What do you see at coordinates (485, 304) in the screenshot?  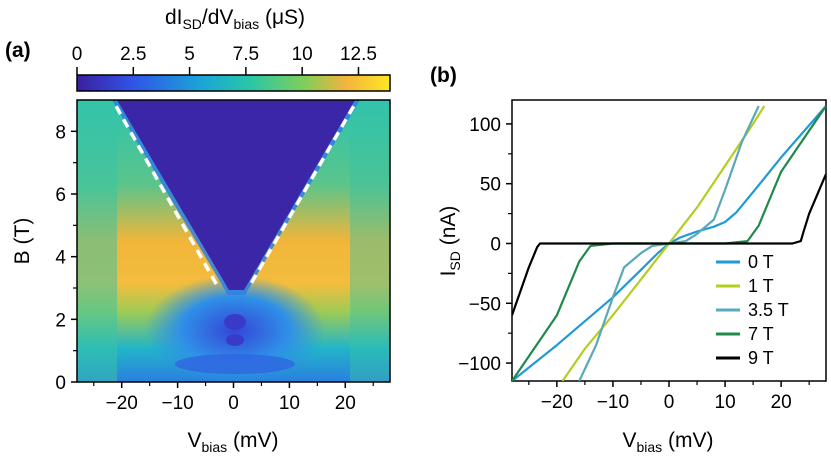 I see `y-tick-label: −50` at bounding box center [485, 304].